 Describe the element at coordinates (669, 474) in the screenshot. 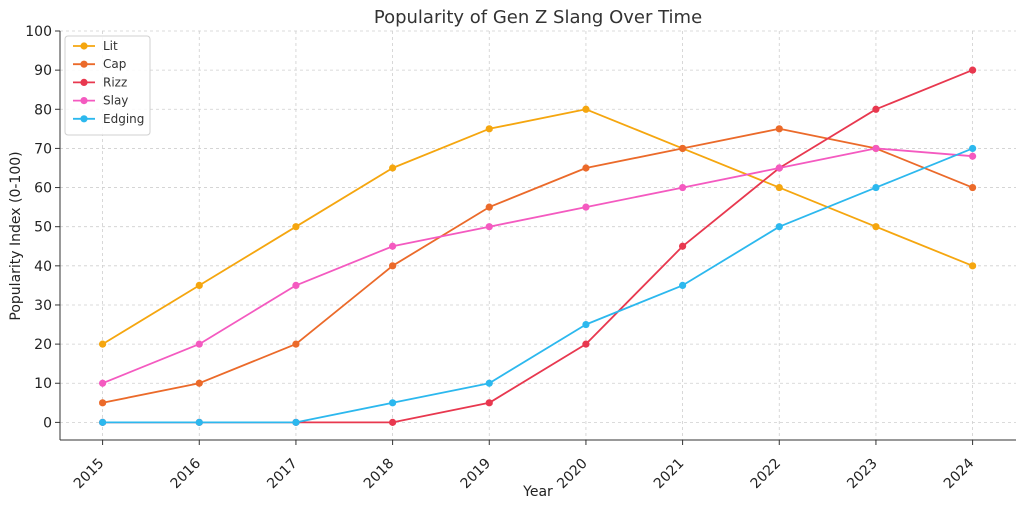

I see `x-tick-label: 2021` at that location.